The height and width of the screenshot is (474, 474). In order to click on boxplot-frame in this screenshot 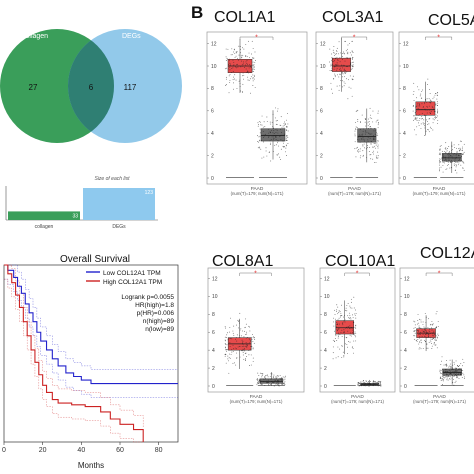, I will do `click(436, 108)`.